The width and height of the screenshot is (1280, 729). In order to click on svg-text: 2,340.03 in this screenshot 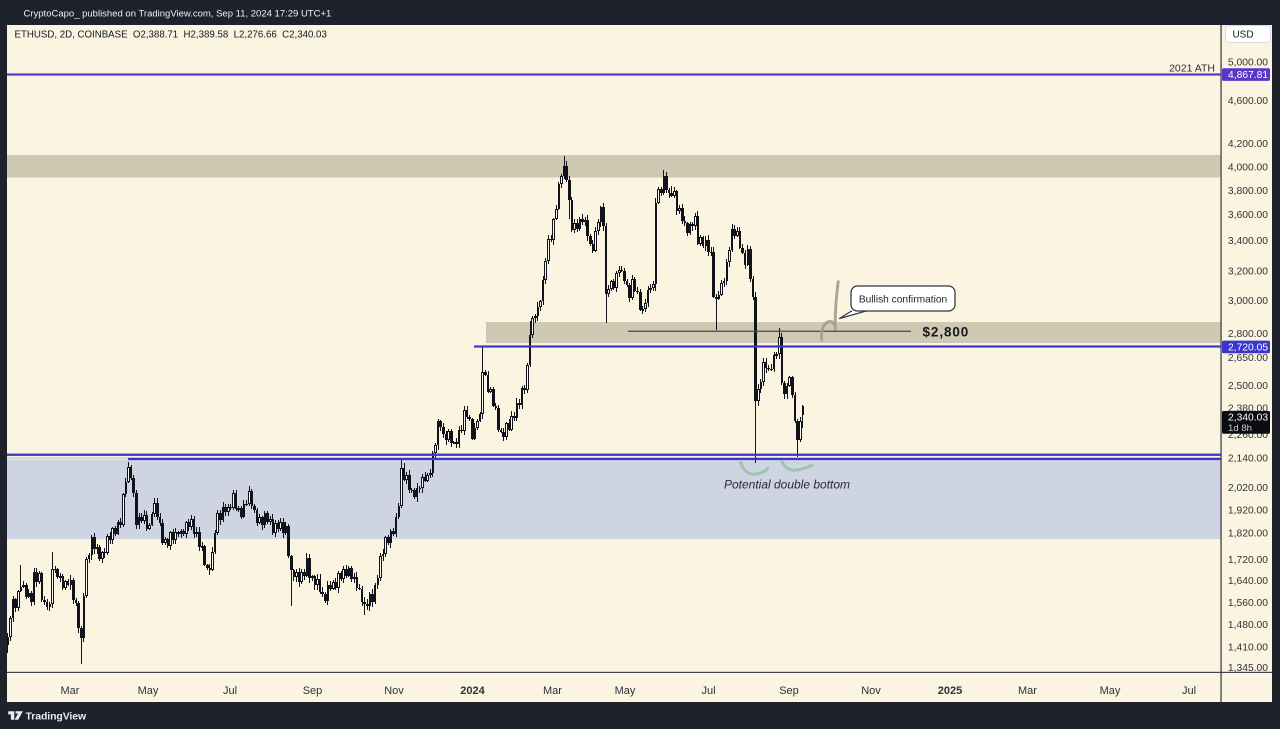, I will do `click(1248, 418)`.